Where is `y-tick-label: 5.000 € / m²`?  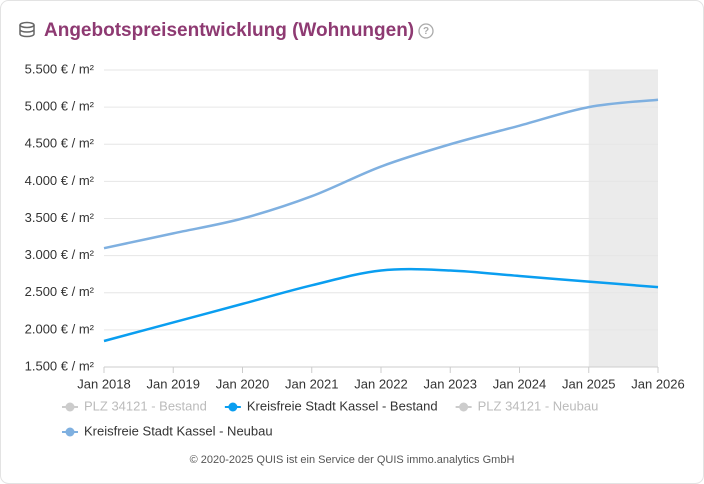 y-tick-label: 5.000 € / m² is located at coordinates (60, 106).